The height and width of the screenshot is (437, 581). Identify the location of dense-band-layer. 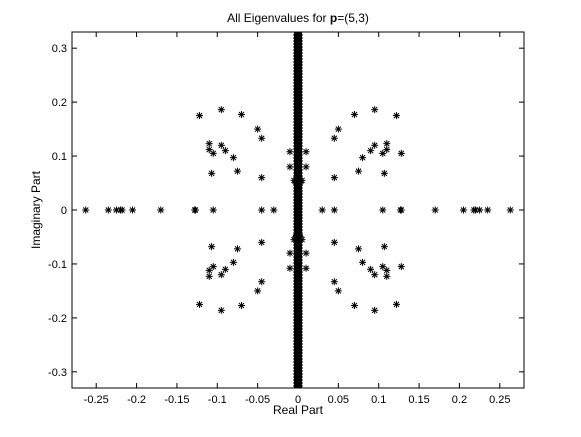
(298, 209).